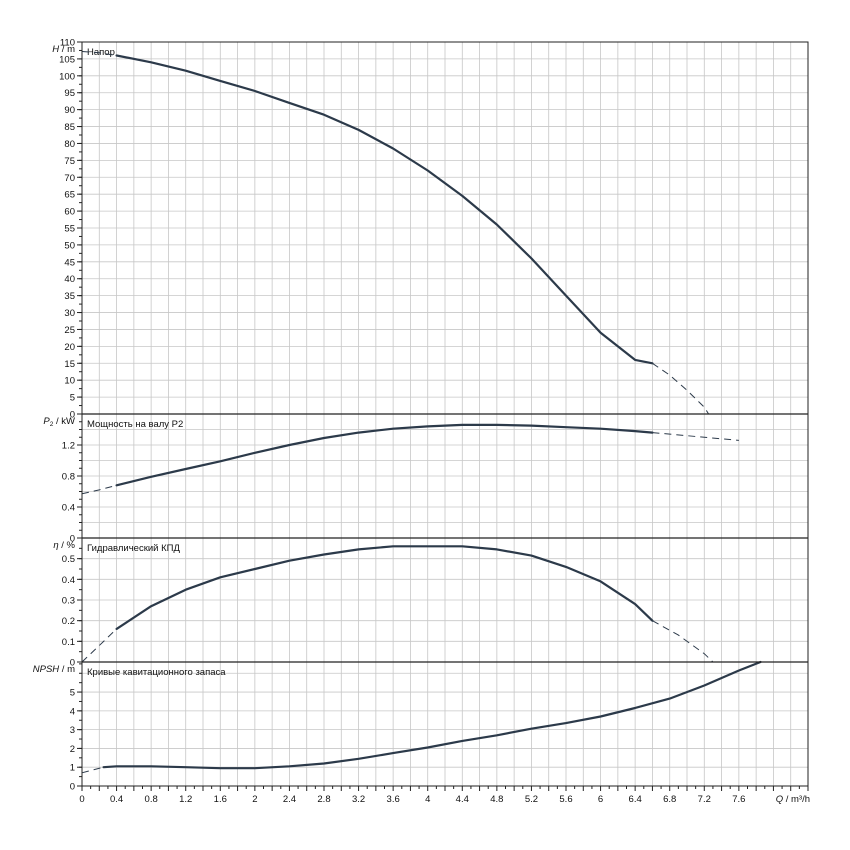 This screenshot has height=850, width=850. What do you see at coordinates (254, 799) in the screenshot?
I see `x-tick-label: 2` at bounding box center [254, 799].